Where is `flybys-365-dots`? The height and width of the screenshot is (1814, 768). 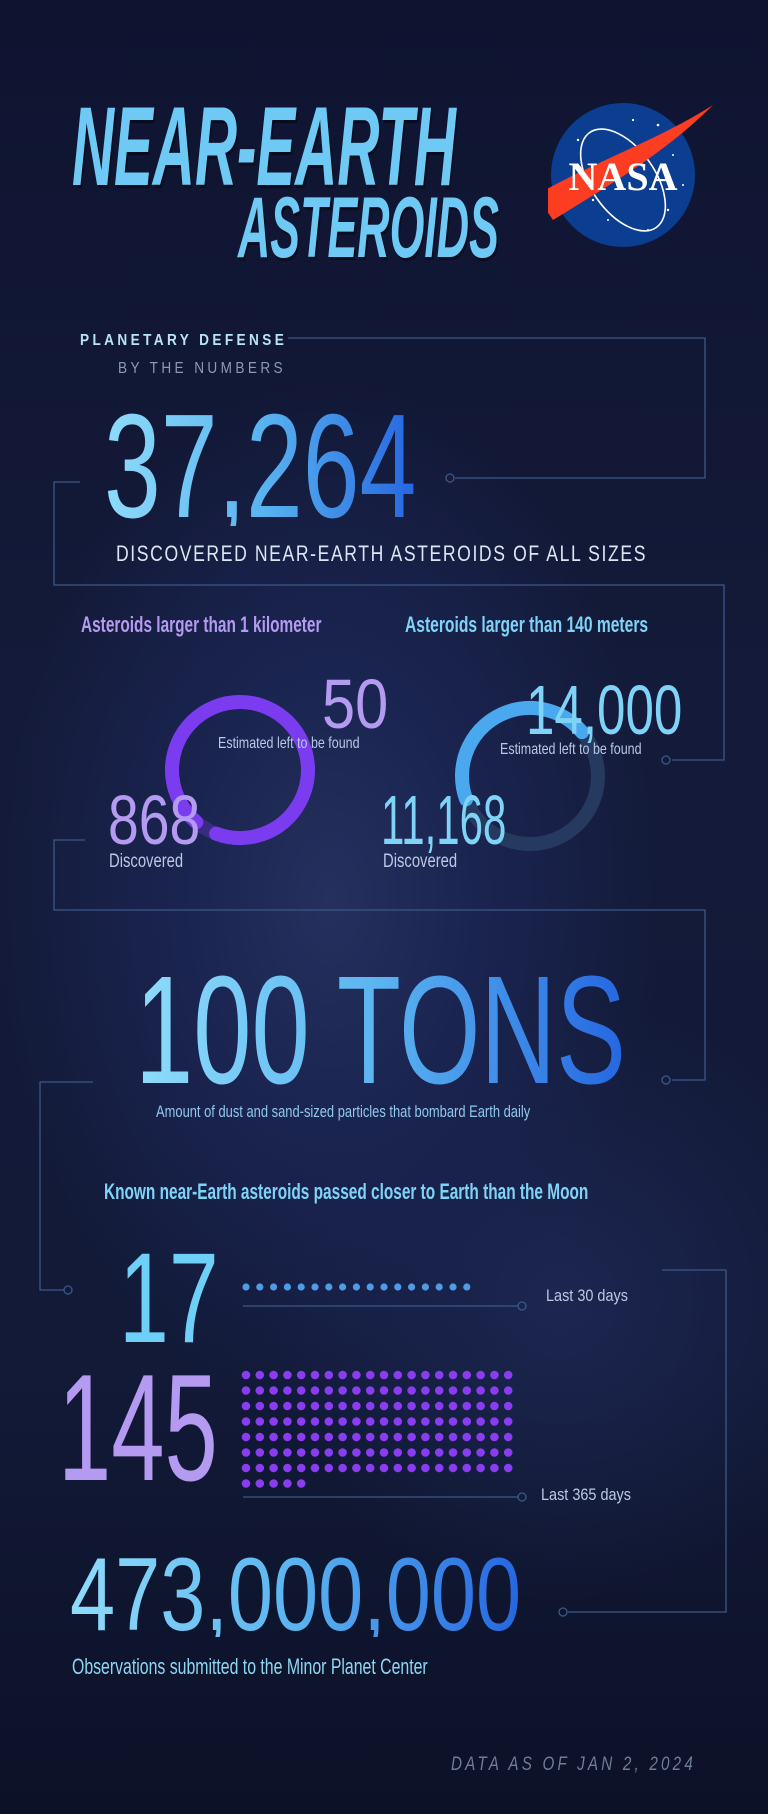 flybys-365-dots is located at coordinates (377, 1429).